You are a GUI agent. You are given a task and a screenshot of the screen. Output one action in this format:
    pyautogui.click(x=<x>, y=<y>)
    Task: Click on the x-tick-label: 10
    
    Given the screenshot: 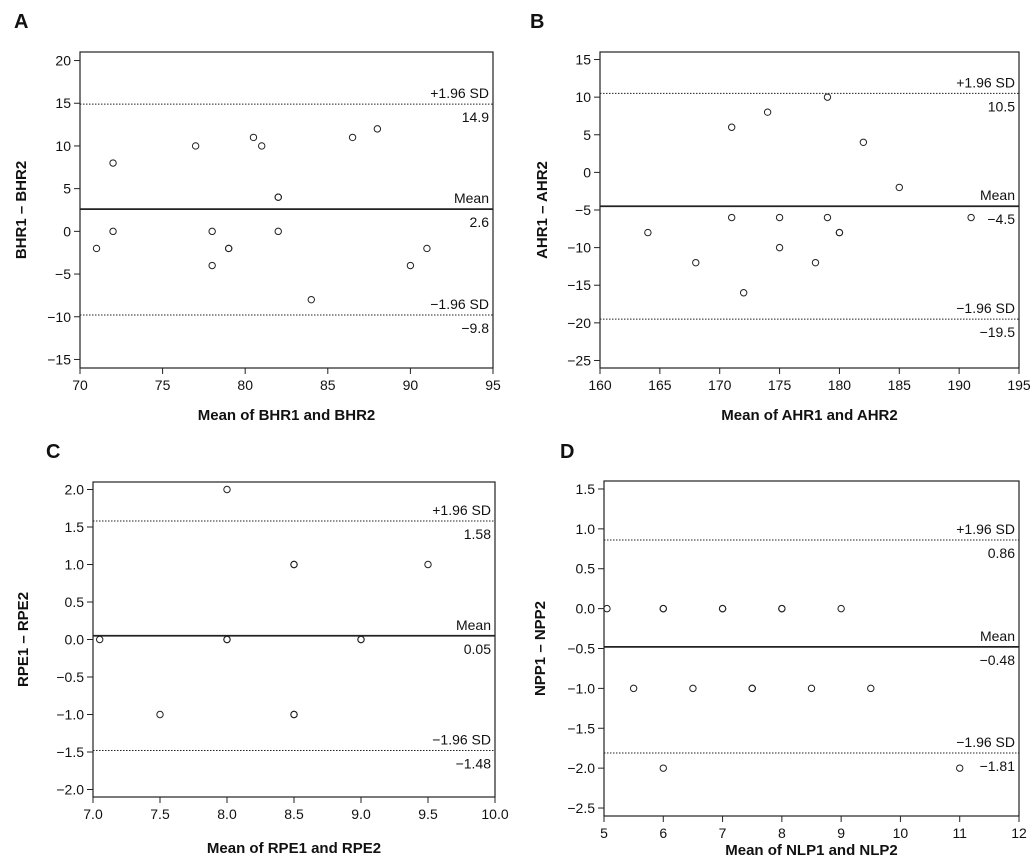 What is the action you would take?
    pyautogui.click(x=901, y=833)
    